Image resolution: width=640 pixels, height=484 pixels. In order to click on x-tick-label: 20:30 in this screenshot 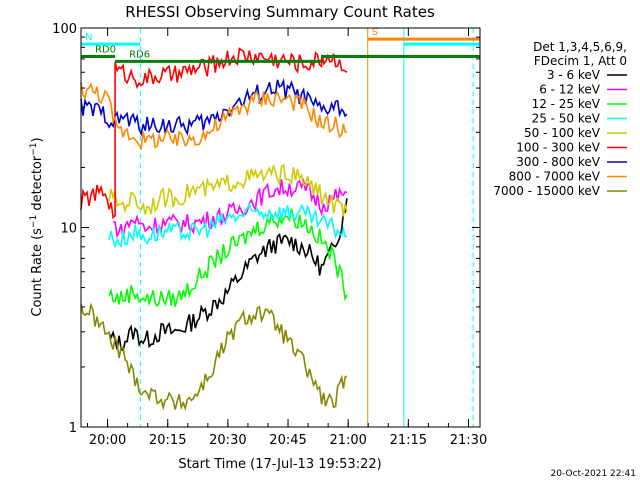, I will do `click(227, 440)`.